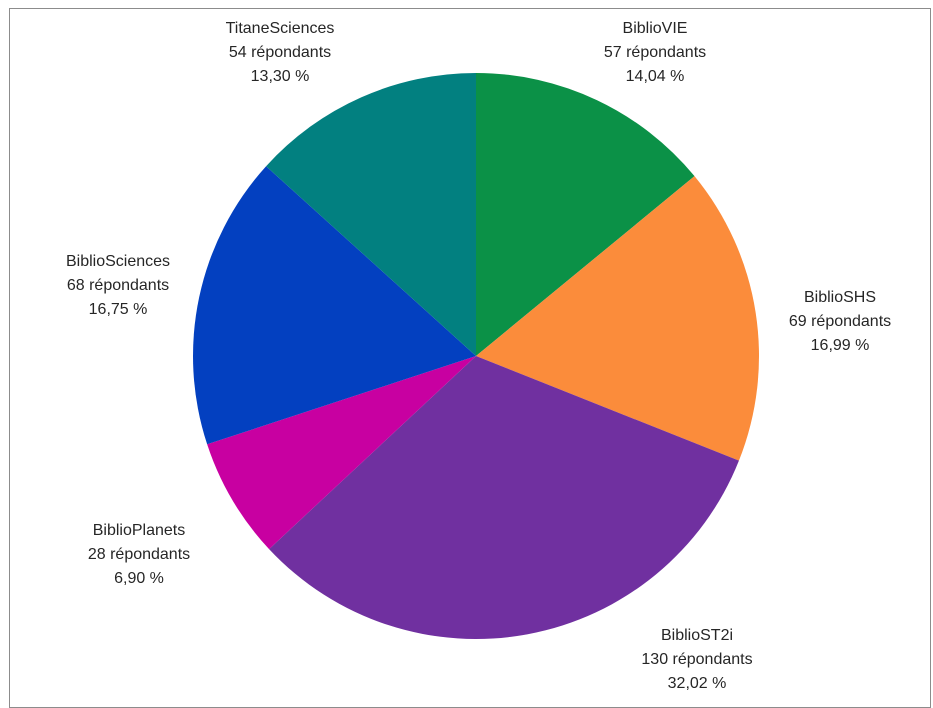 The width and height of the screenshot is (933, 708). I want to click on slice-name: BiblioST2i, so click(697, 635).